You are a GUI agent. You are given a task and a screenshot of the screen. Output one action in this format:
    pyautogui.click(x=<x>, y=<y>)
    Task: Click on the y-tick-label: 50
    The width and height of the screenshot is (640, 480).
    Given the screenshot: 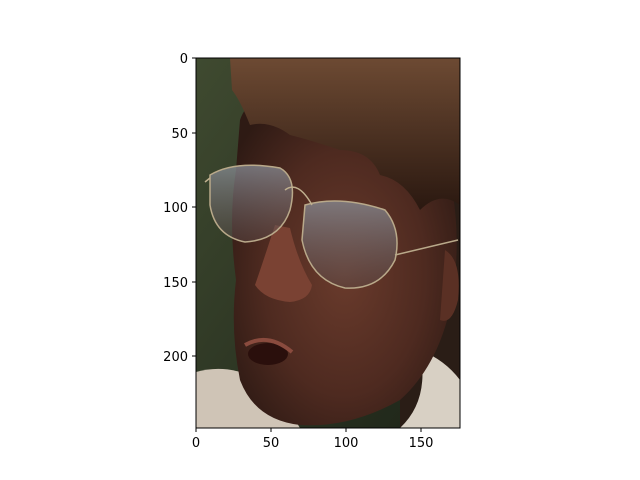 What is the action you would take?
    pyautogui.click(x=179, y=134)
    